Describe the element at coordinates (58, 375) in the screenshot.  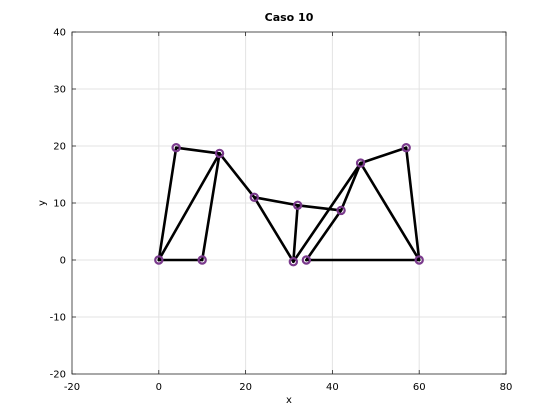
I see `y-tick-label: -20` at that location.